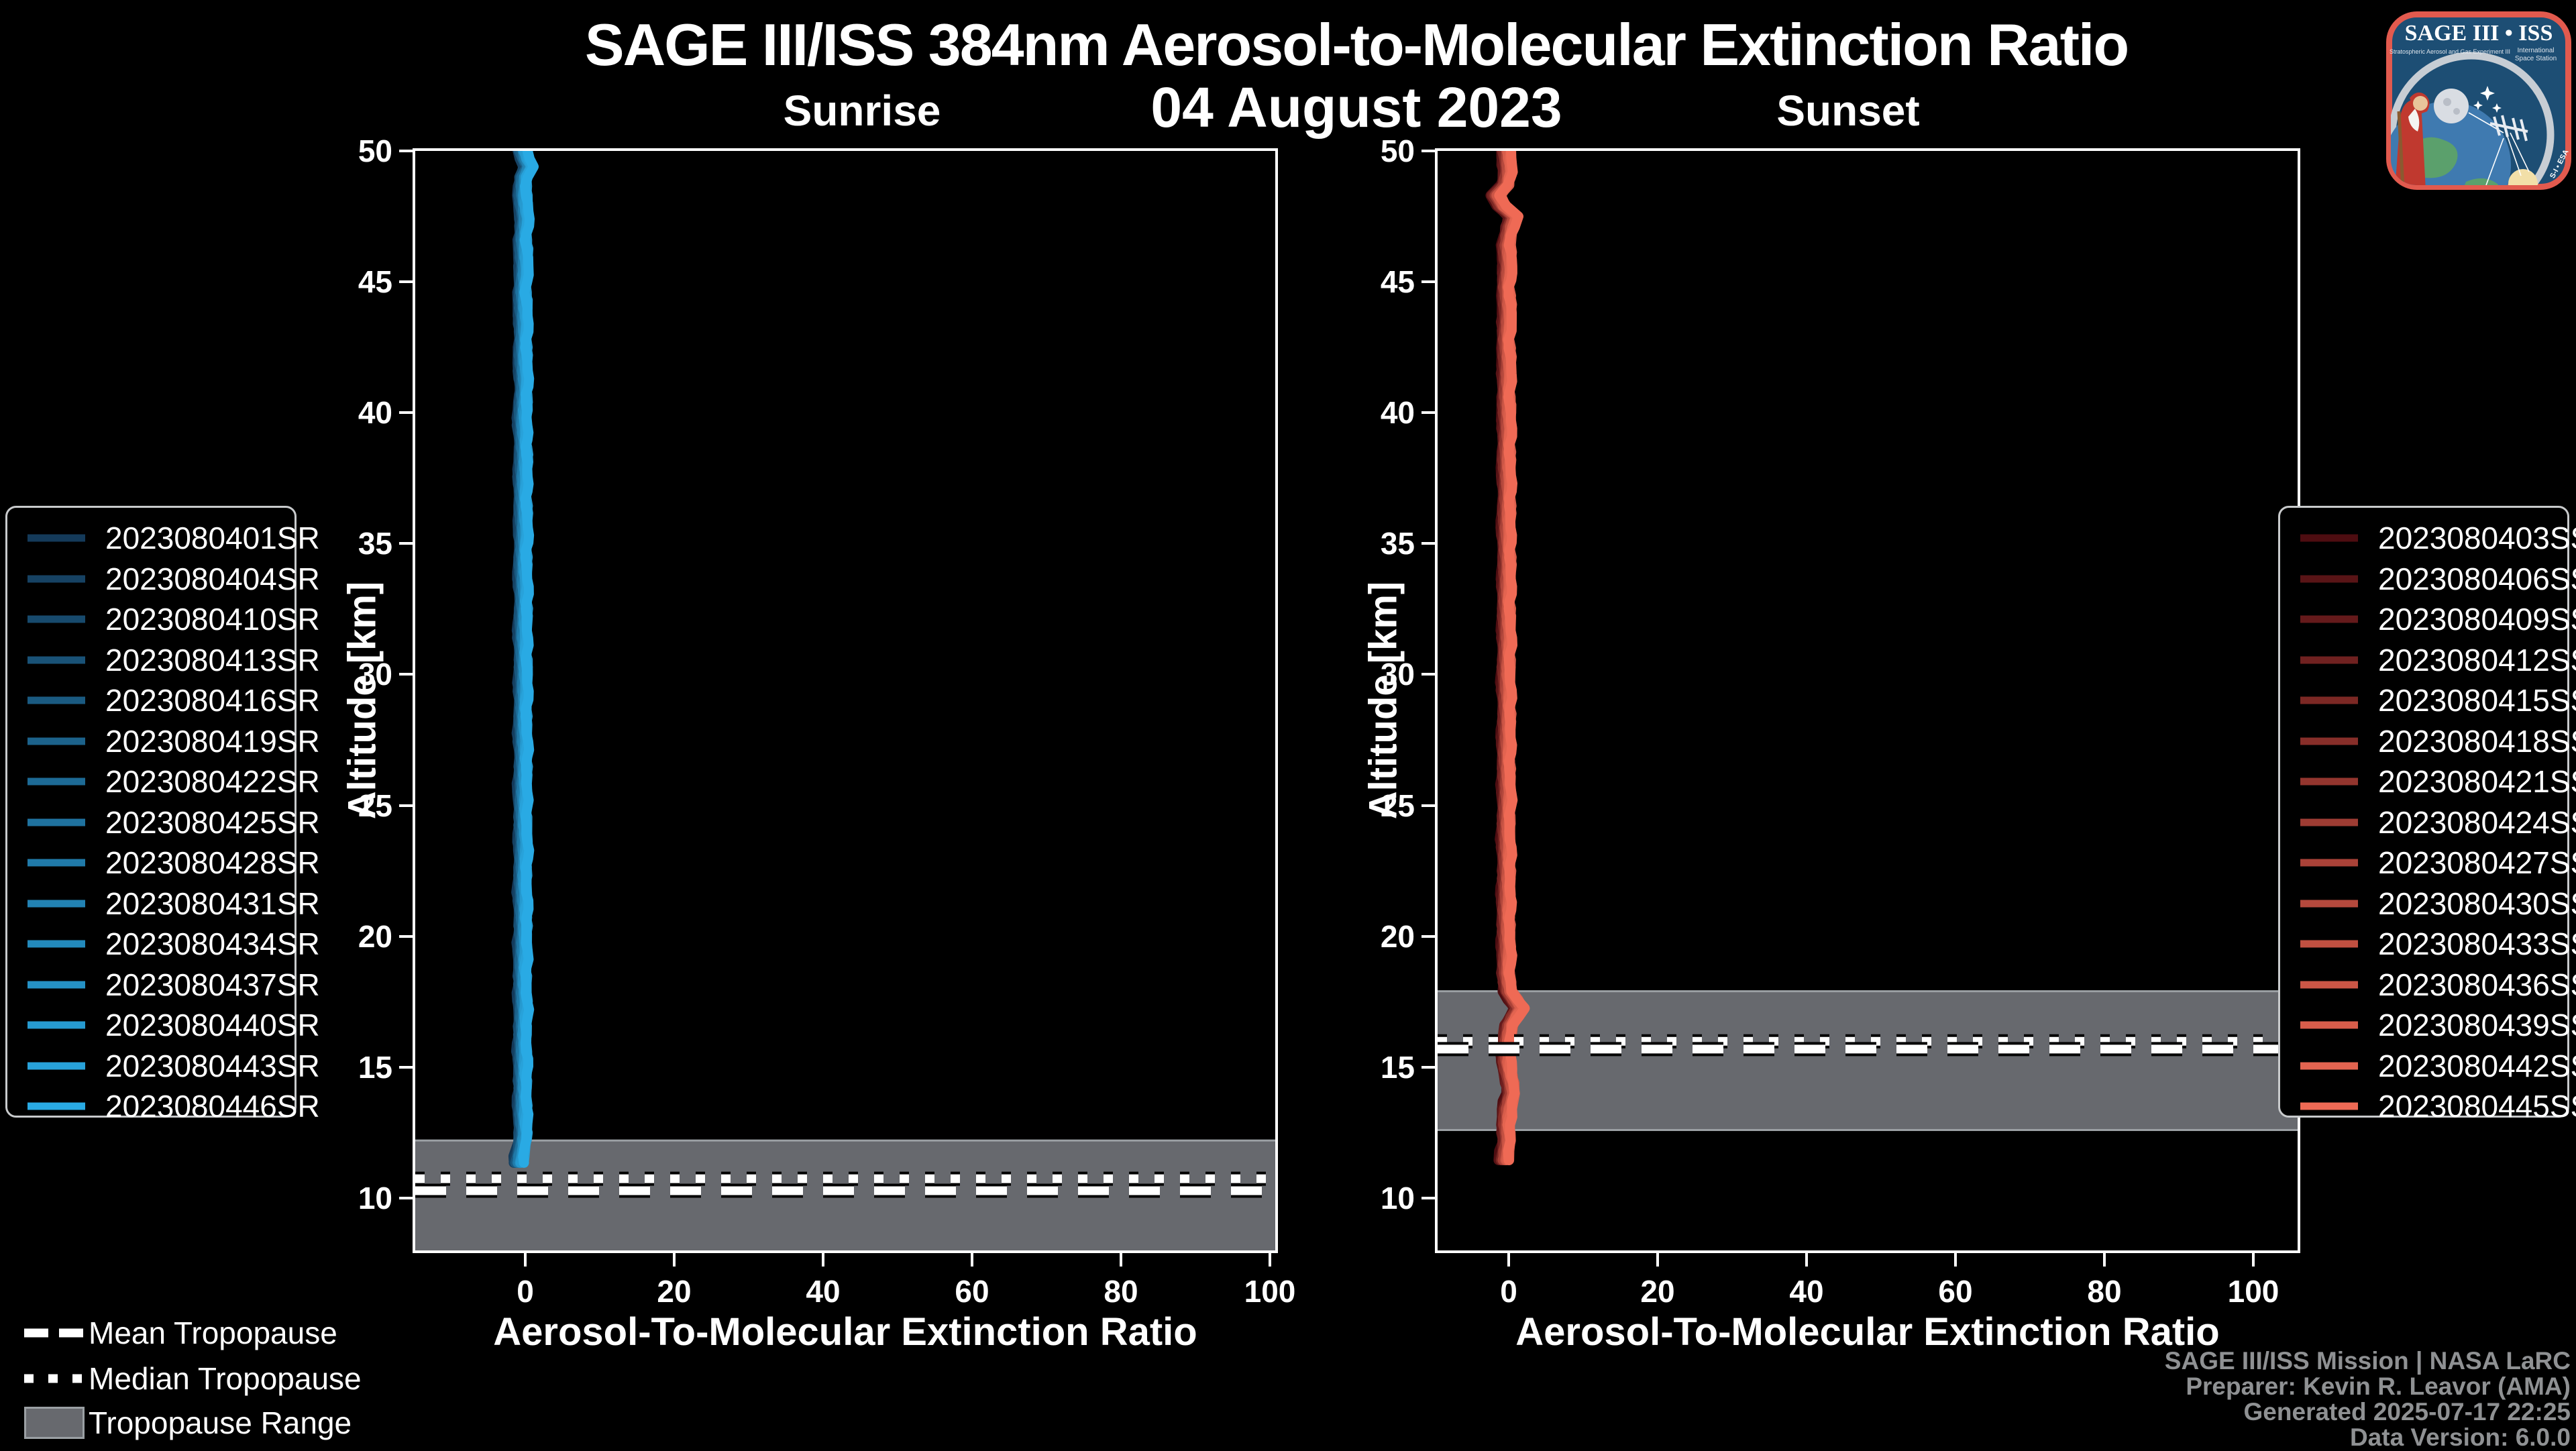 The height and width of the screenshot is (1451, 2576). I want to click on legend-item: 2023080440SR, so click(163, 1025).